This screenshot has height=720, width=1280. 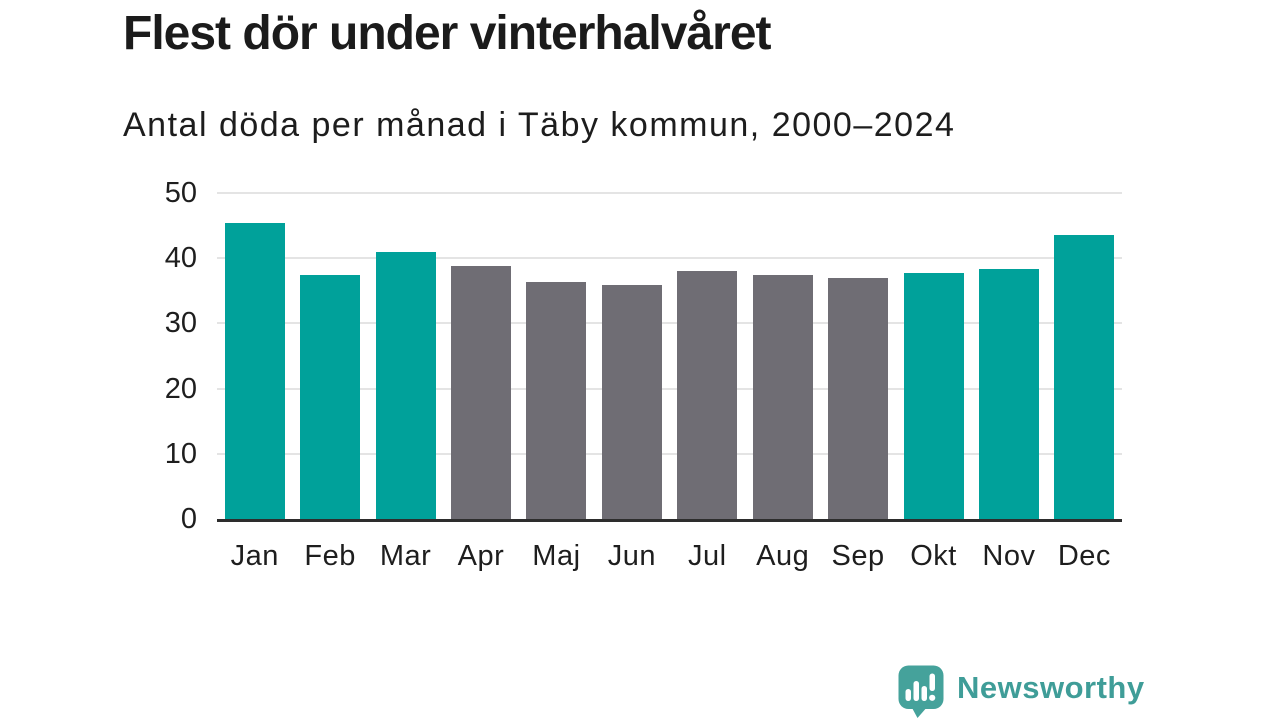 I want to click on band-nov, so click(x=1008, y=356).